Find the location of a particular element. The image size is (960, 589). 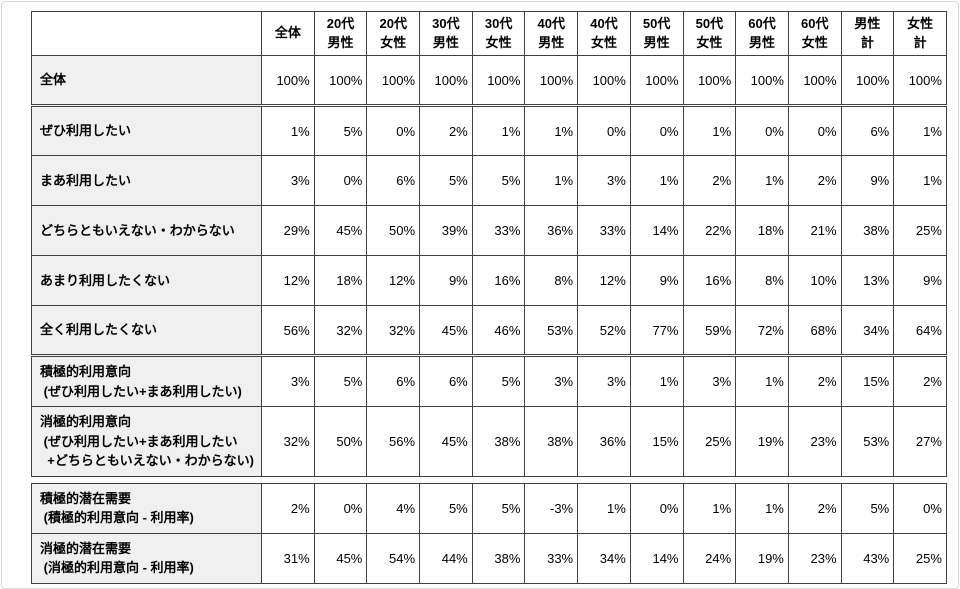

value-cell: 16% is located at coordinates (498, 280).